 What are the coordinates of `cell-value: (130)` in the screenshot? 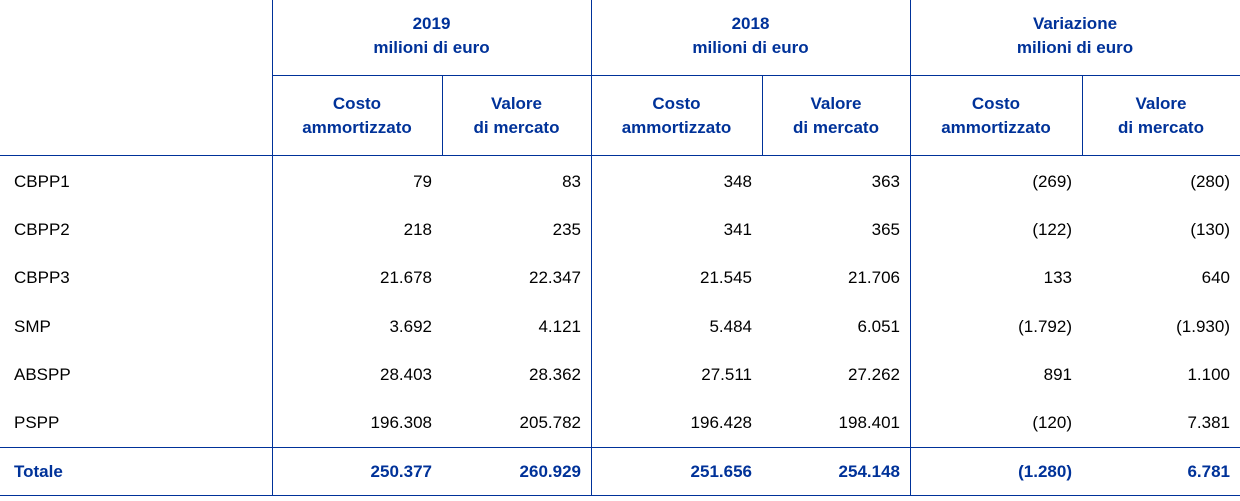 It's located at (1210, 230).